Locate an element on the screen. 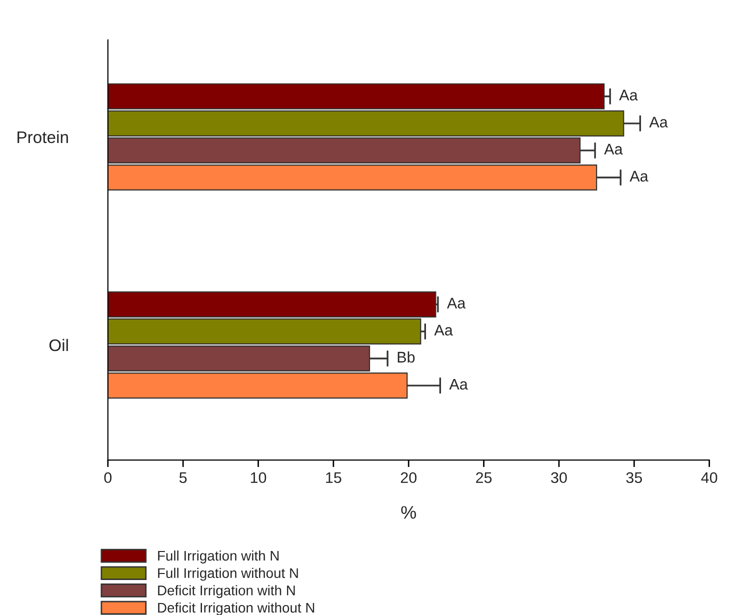 The width and height of the screenshot is (729, 615). legend-label: Deficit Irrigation with N is located at coordinates (226, 591).